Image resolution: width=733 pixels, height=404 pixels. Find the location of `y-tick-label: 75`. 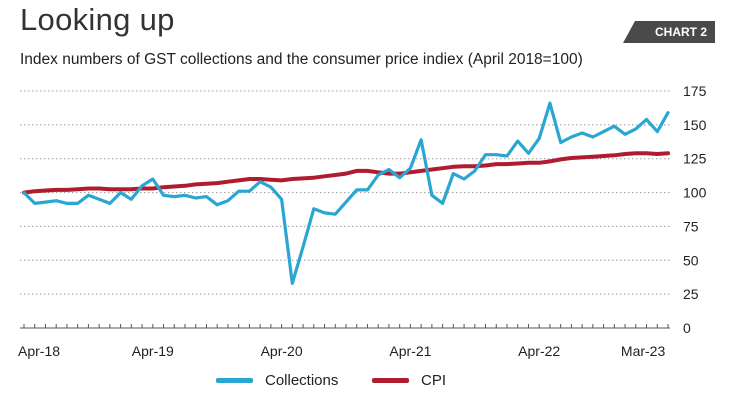

y-tick-label: 75 is located at coordinates (691, 226).